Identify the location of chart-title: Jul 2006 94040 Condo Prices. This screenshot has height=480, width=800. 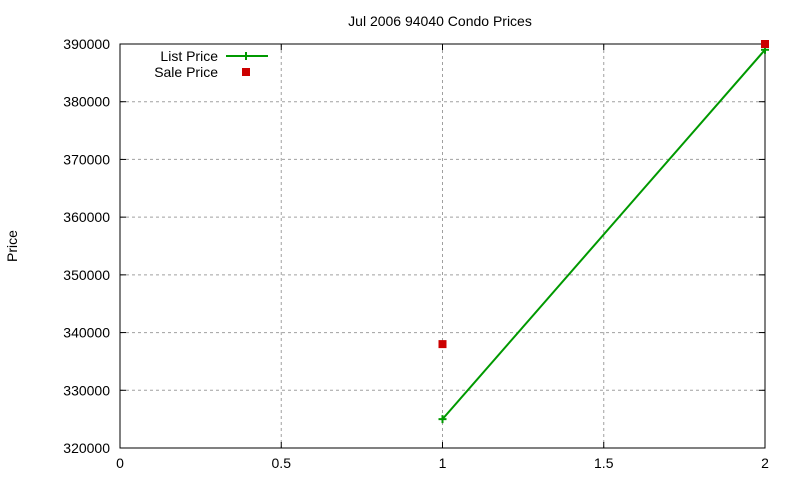
(440, 21).